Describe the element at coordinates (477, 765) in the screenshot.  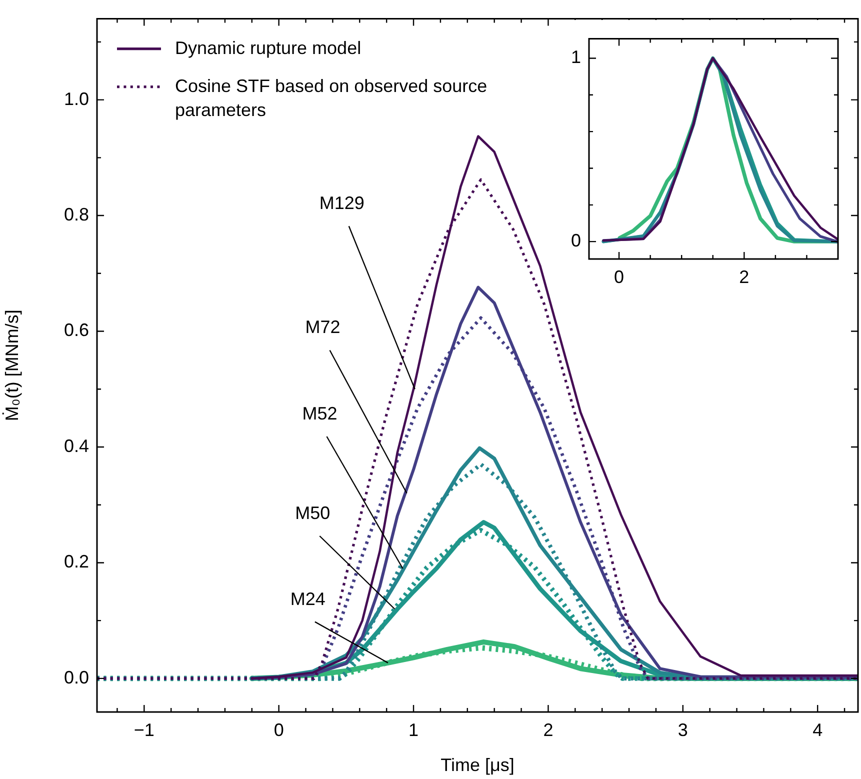
I see `x-axis-title: Time [μs]` at that location.